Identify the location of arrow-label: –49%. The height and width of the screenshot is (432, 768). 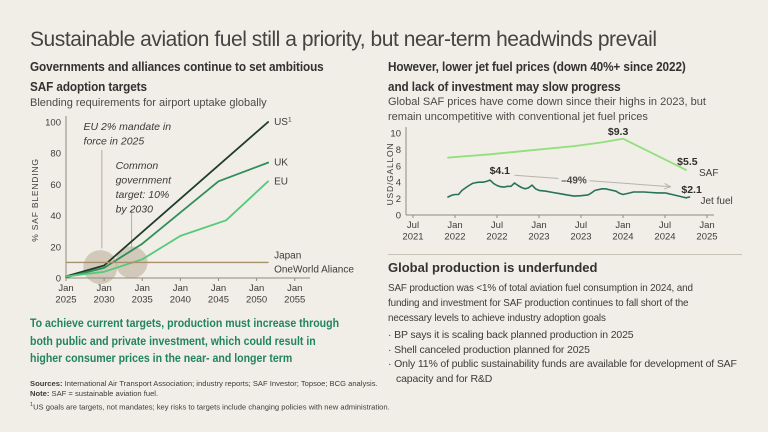
(574, 180).